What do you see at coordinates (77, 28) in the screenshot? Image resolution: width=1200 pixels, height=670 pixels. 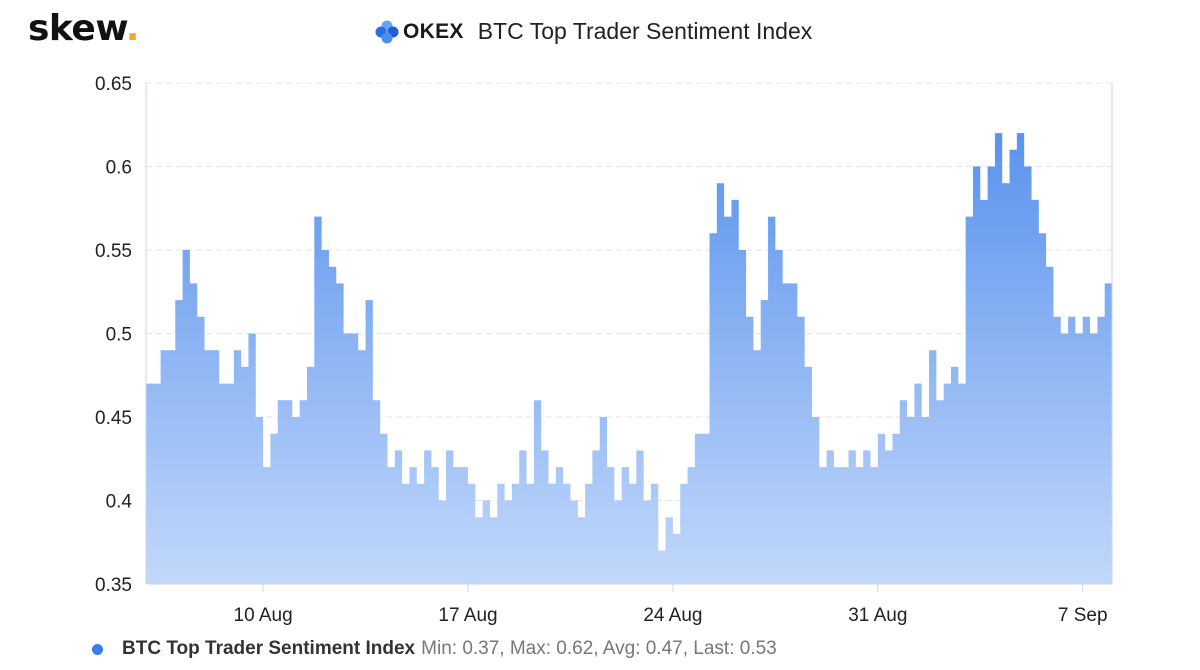 I see `brand-name: skew` at bounding box center [77, 28].